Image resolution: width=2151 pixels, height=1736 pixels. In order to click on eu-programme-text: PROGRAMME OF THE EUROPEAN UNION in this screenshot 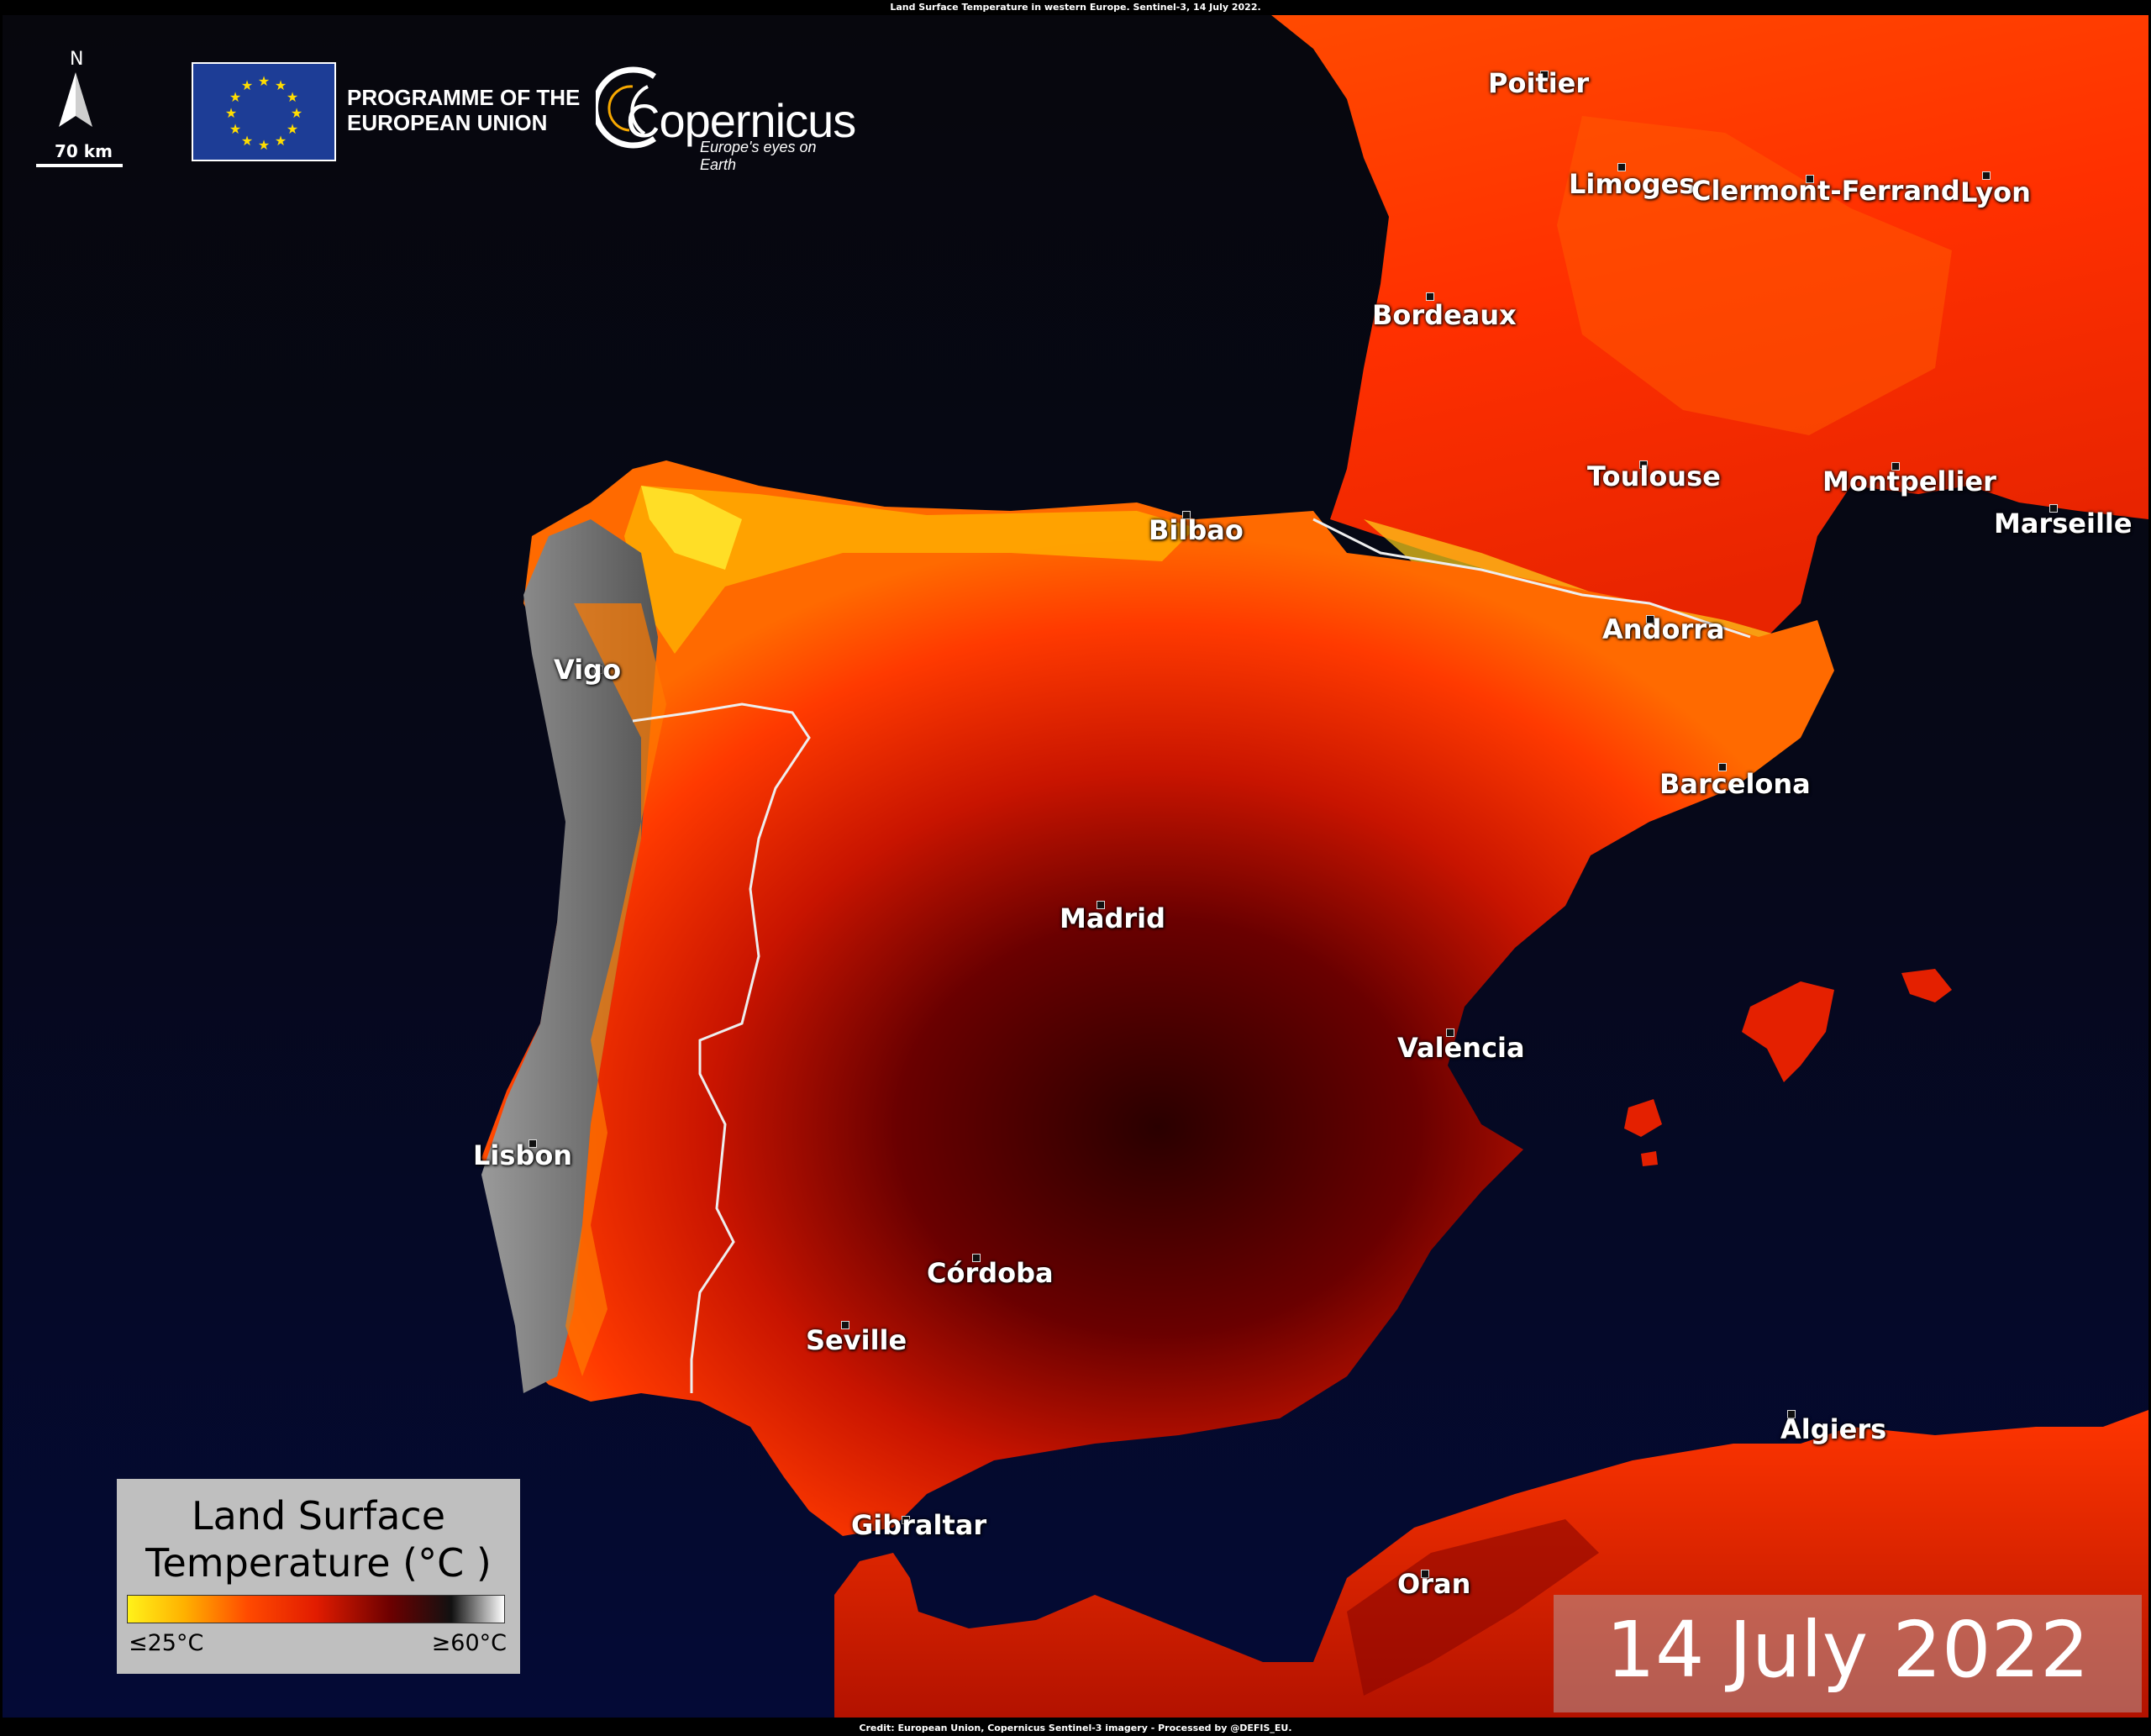, I will do `click(463, 110)`.